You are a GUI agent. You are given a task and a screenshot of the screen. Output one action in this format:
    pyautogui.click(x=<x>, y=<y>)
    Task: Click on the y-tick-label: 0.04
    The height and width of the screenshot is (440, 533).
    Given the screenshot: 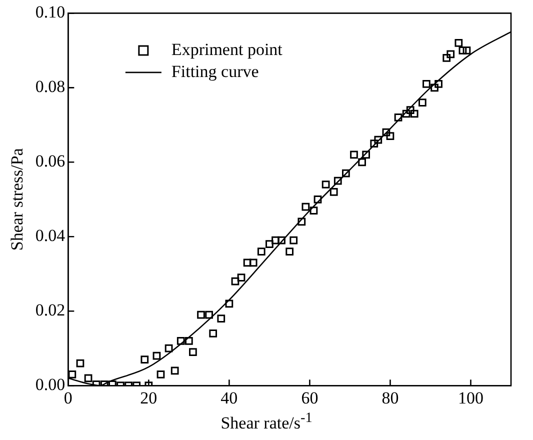 What is the action you would take?
    pyautogui.click(x=50, y=236)
    